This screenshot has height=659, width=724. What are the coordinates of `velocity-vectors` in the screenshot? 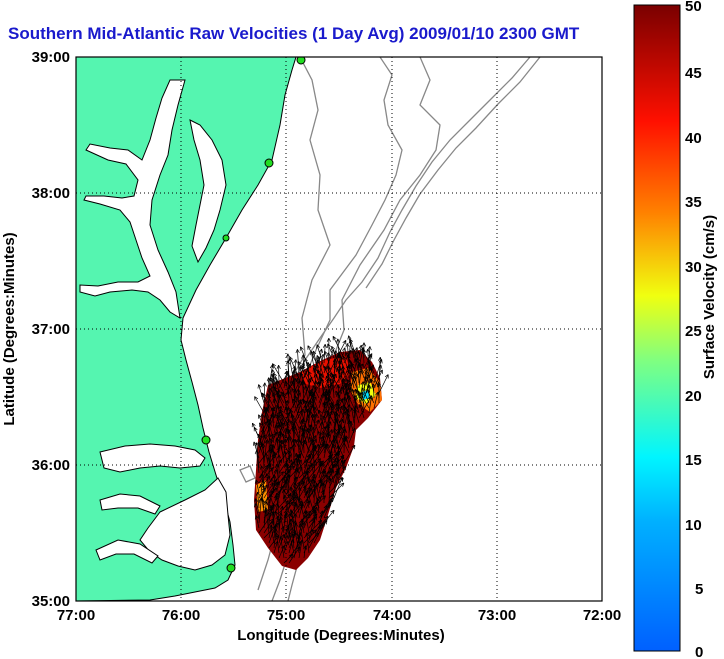 It's located at (320, 449).